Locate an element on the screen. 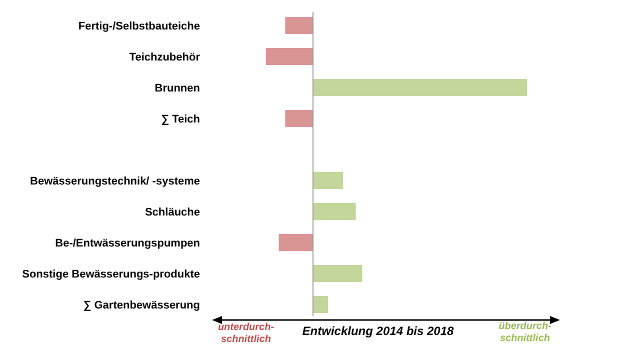  y-tick-label: Fertig-/Selbstbauteiche is located at coordinates (139, 26).